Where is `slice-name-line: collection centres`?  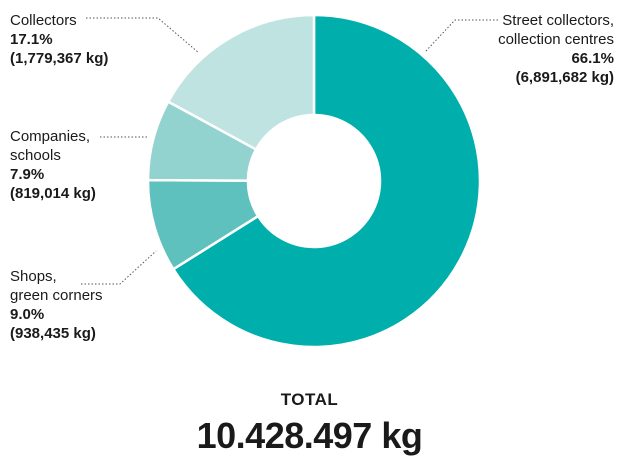 slice-name-line: collection centres is located at coordinates (528, 39).